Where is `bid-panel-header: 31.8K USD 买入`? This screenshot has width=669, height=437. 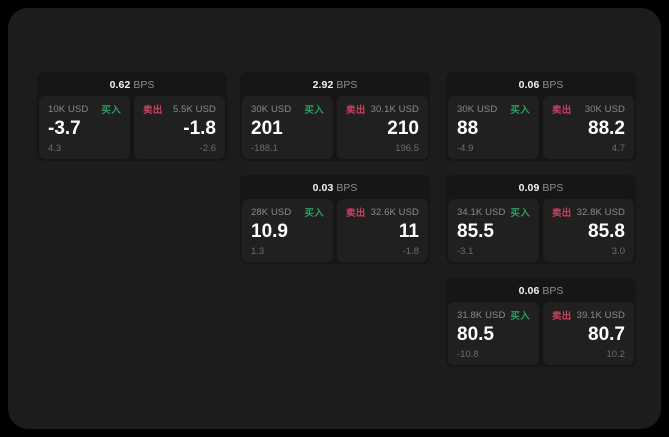
bid-panel-header: 31.8K USD 买入 is located at coordinates (493, 316).